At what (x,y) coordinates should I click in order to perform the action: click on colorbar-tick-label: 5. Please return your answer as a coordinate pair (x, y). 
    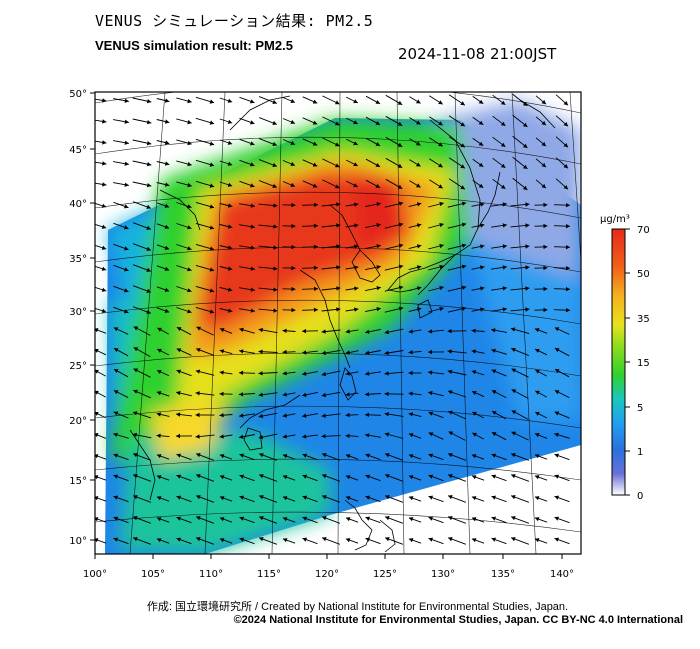
    Looking at the image, I should click on (640, 408).